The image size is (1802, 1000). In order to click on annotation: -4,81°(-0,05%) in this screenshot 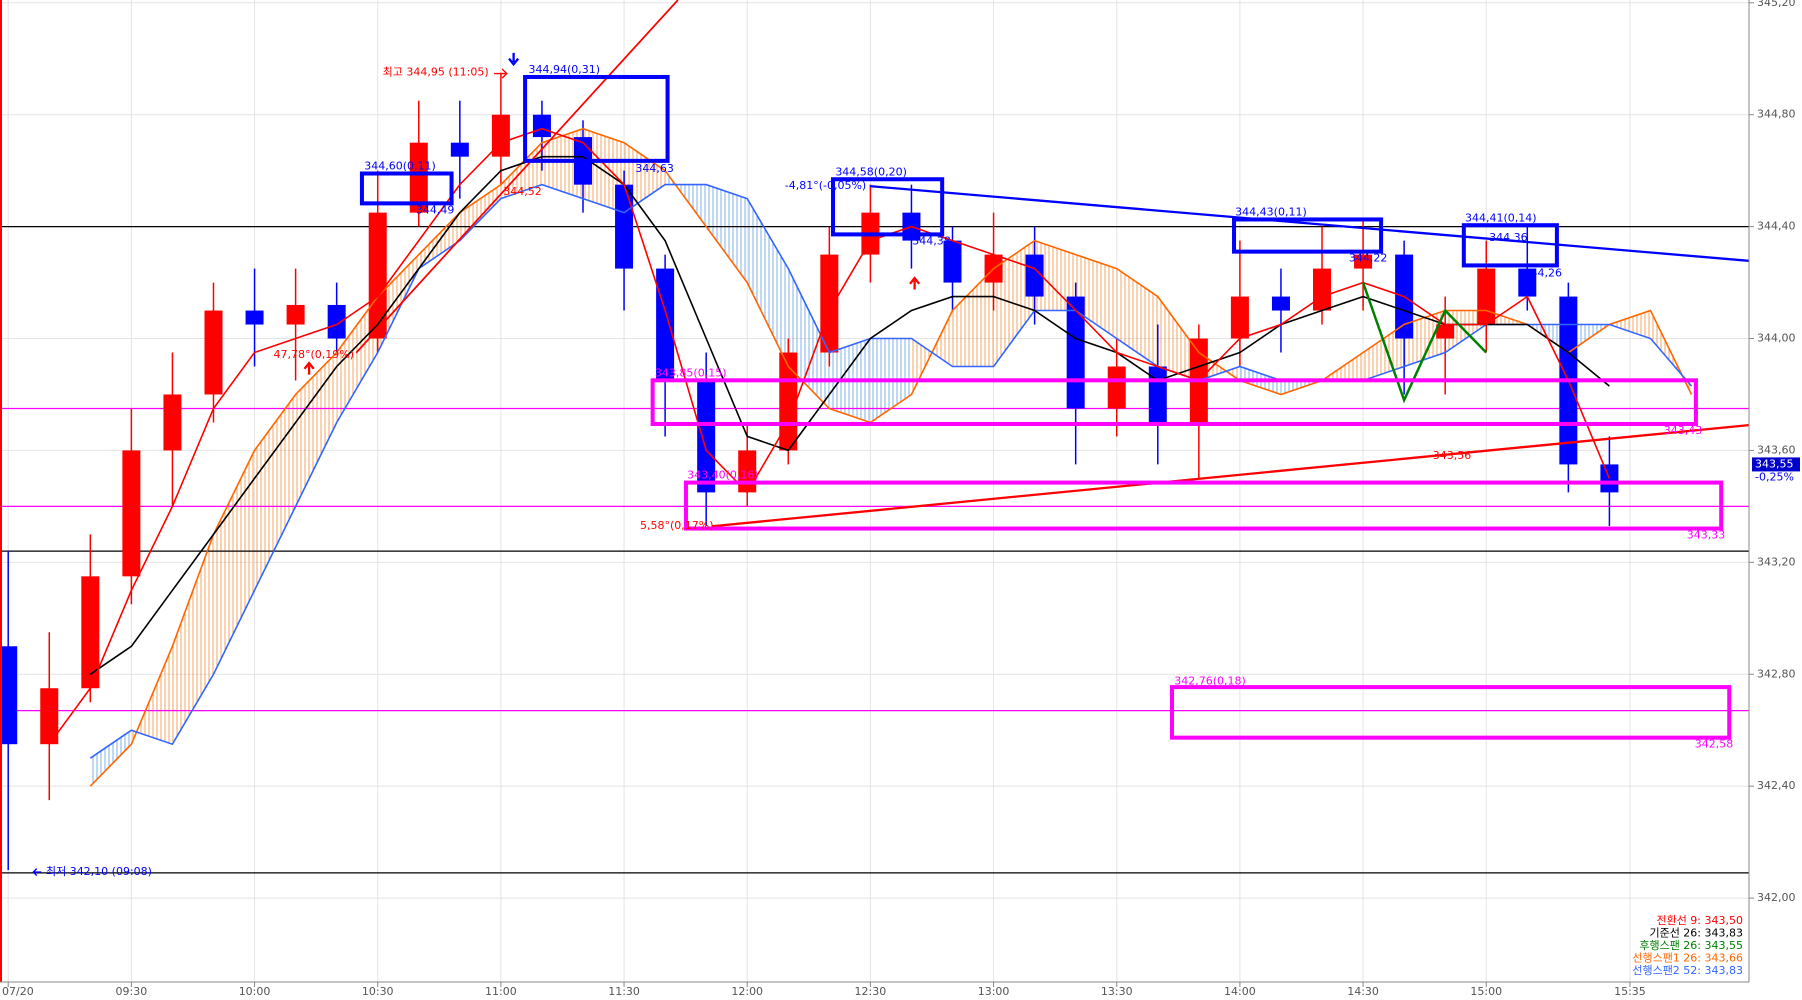, I will do `click(825, 185)`.